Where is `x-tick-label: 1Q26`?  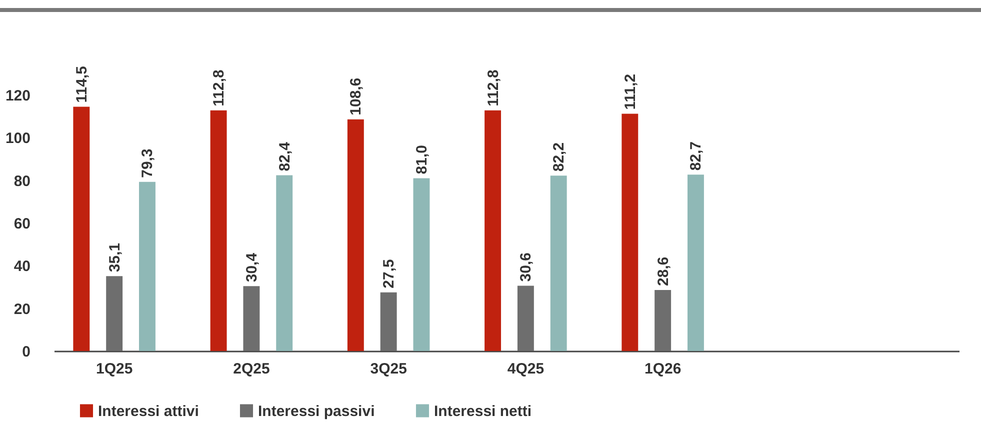 x-tick-label: 1Q26 is located at coordinates (663, 369).